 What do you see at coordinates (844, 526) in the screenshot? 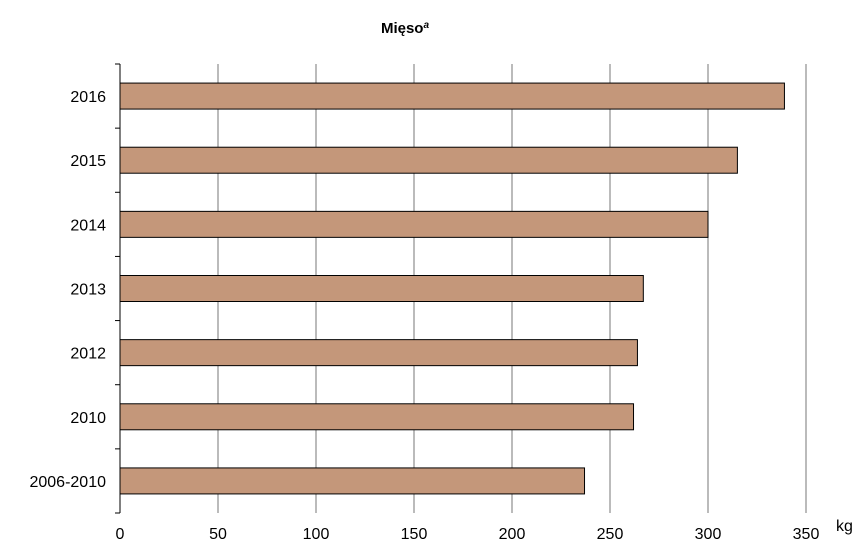
I see `x-axis-unit-label: kg` at bounding box center [844, 526].